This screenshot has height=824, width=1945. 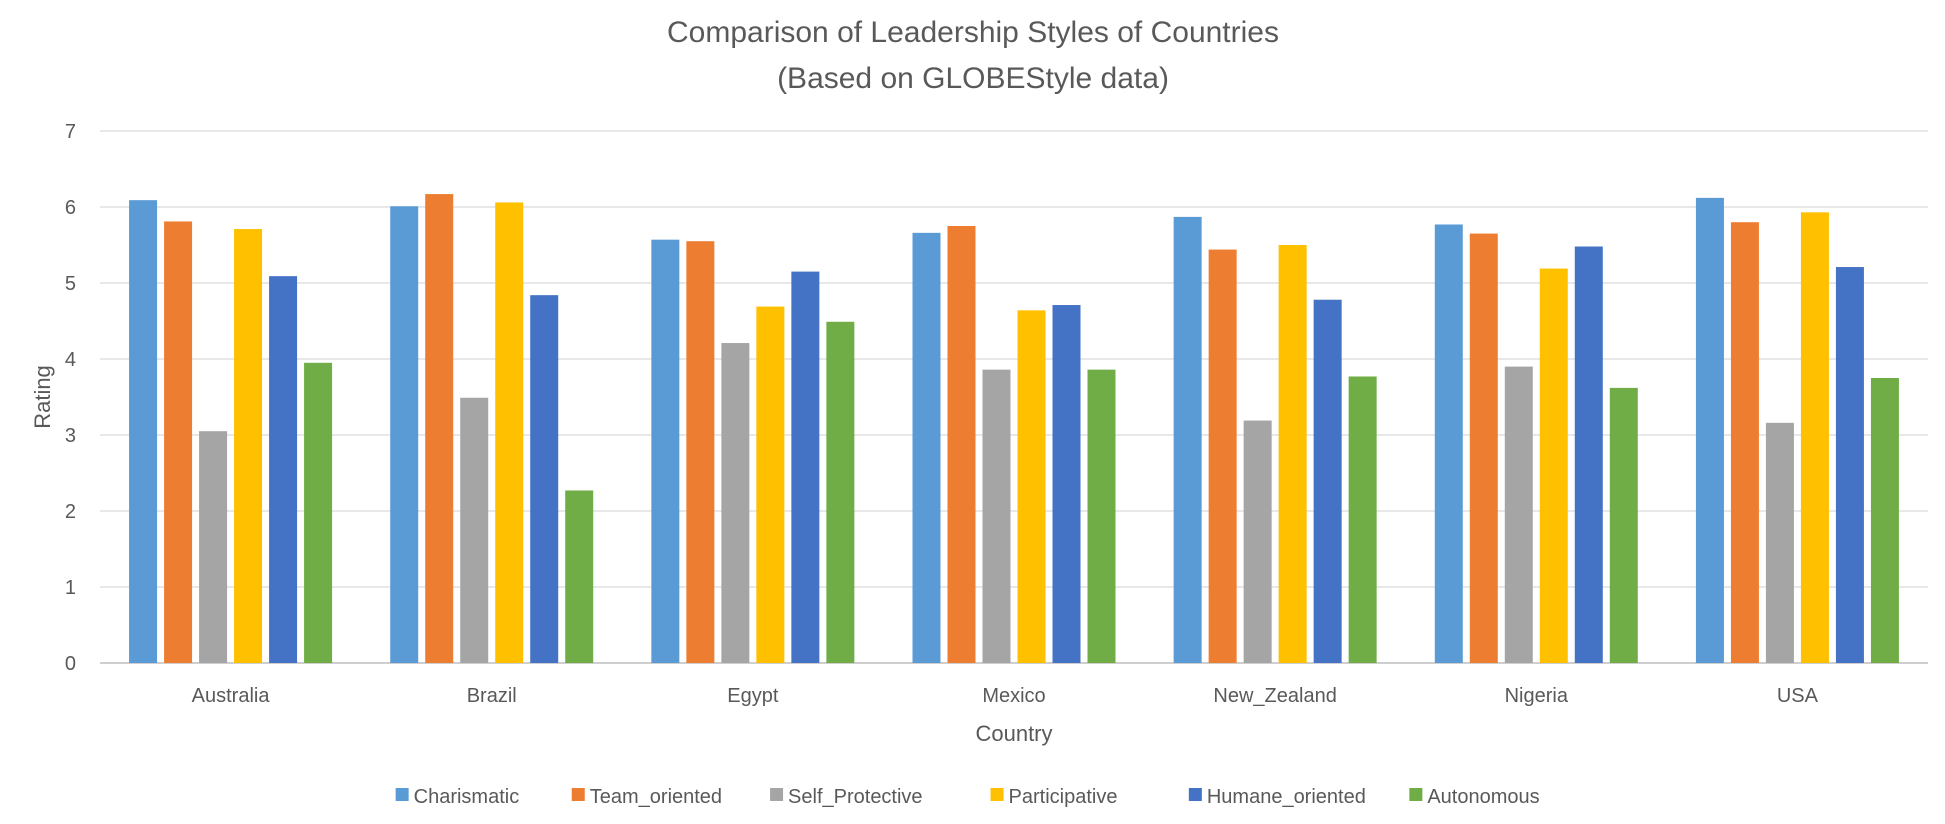 I want to click on bar-charismatic-nigeria, so click(x=1448, y=444).